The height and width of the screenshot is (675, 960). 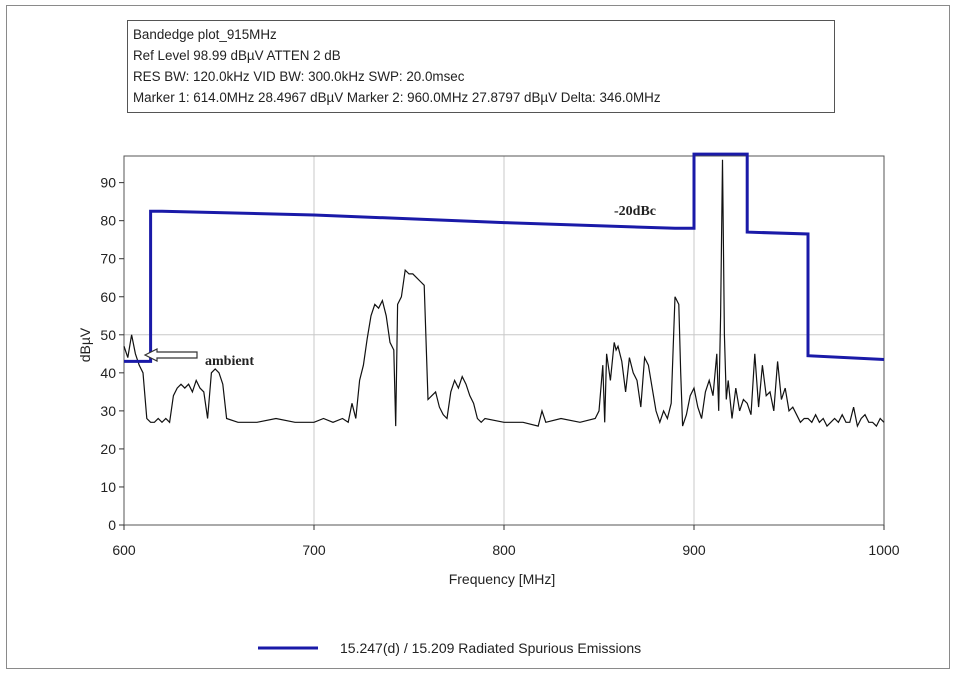 I want to click on x-tick-label: 600, so click(x=124, y=550).